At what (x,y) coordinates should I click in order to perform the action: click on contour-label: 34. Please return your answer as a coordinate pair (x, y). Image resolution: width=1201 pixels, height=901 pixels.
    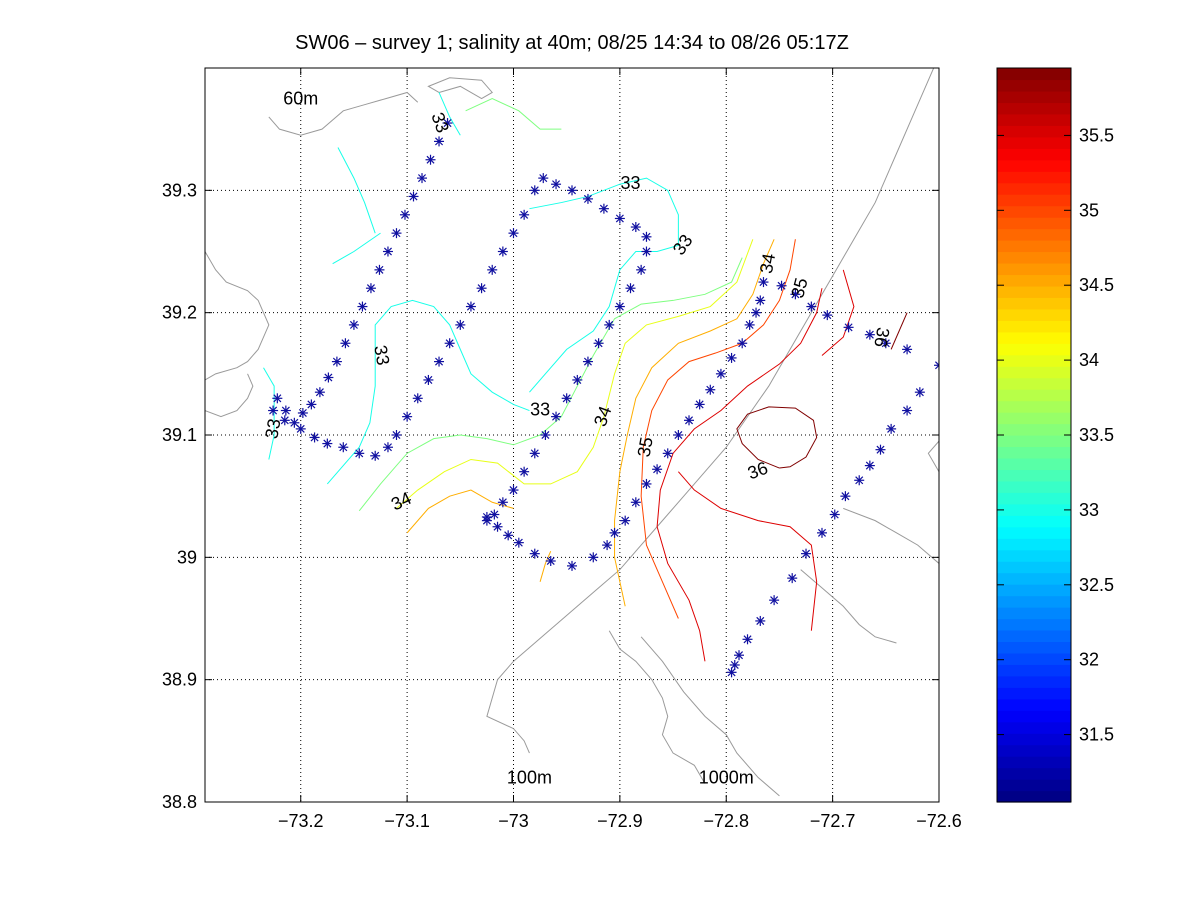
    Looking at the image, I should click on (767, 263).